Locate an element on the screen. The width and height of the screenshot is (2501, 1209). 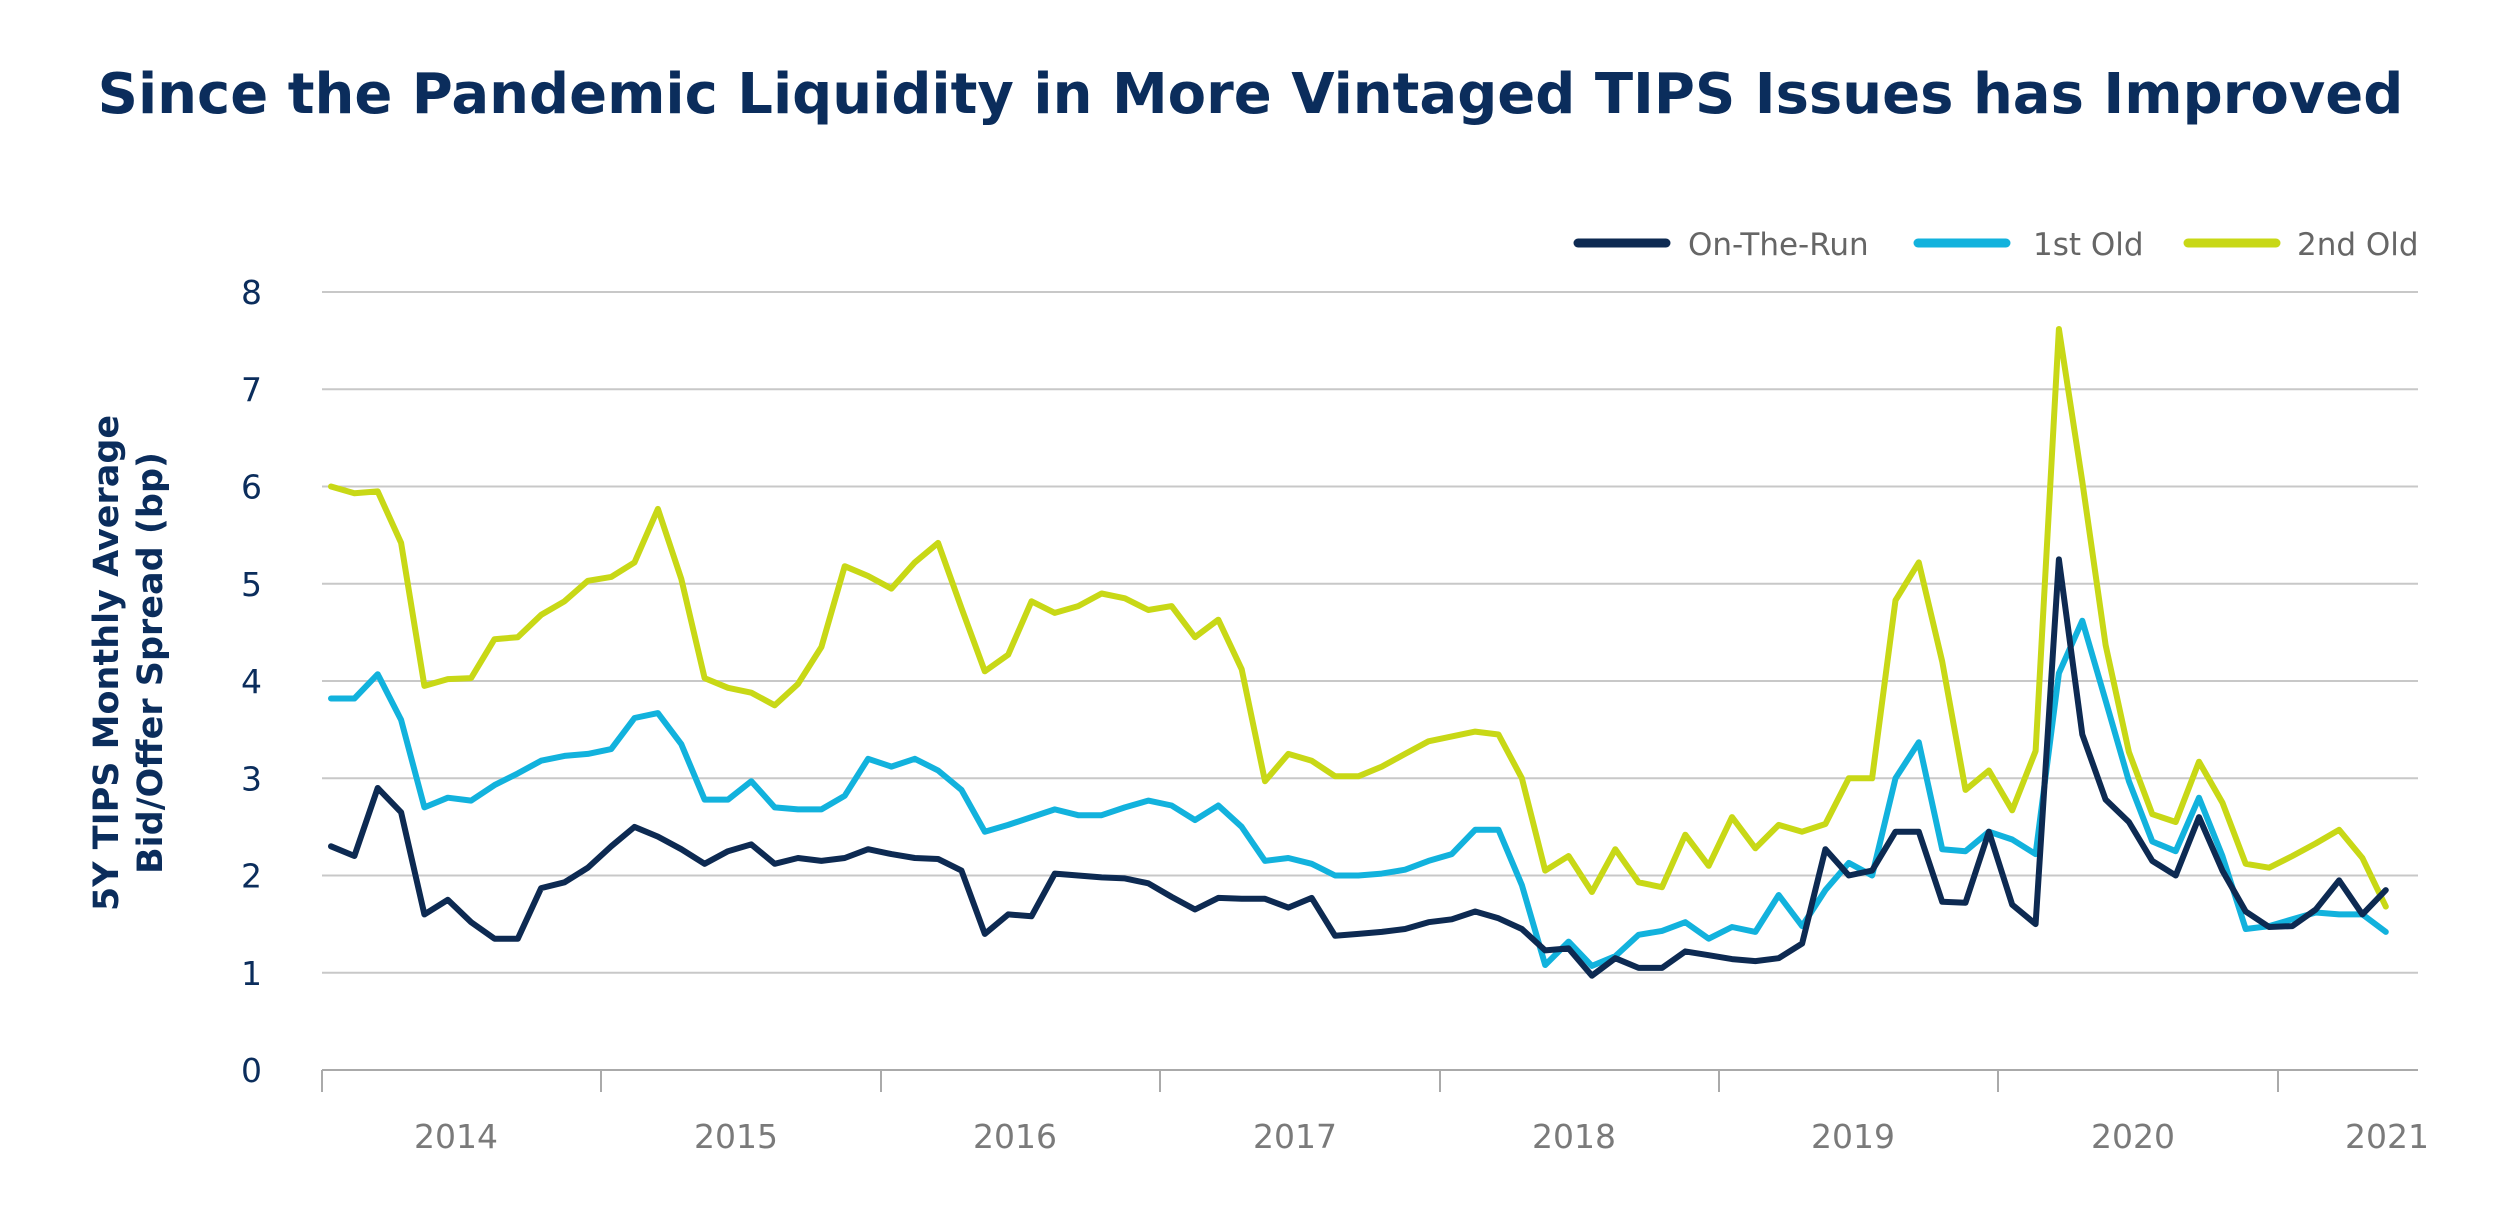
y-tick-label: 2 is located at coordinates (251, 876).